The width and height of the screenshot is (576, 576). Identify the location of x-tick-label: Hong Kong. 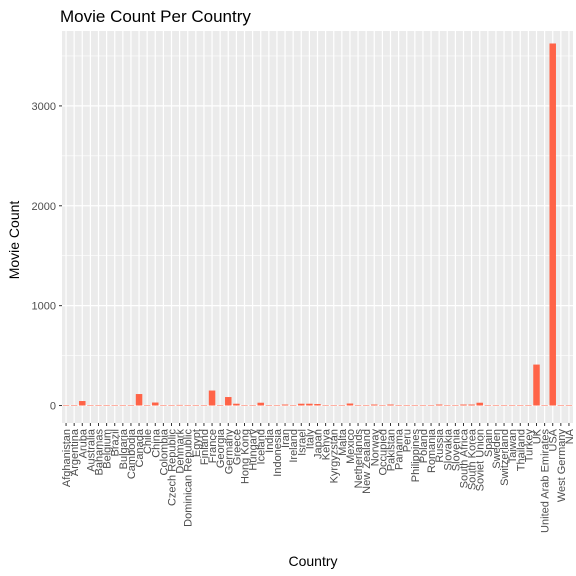
(246, 456).